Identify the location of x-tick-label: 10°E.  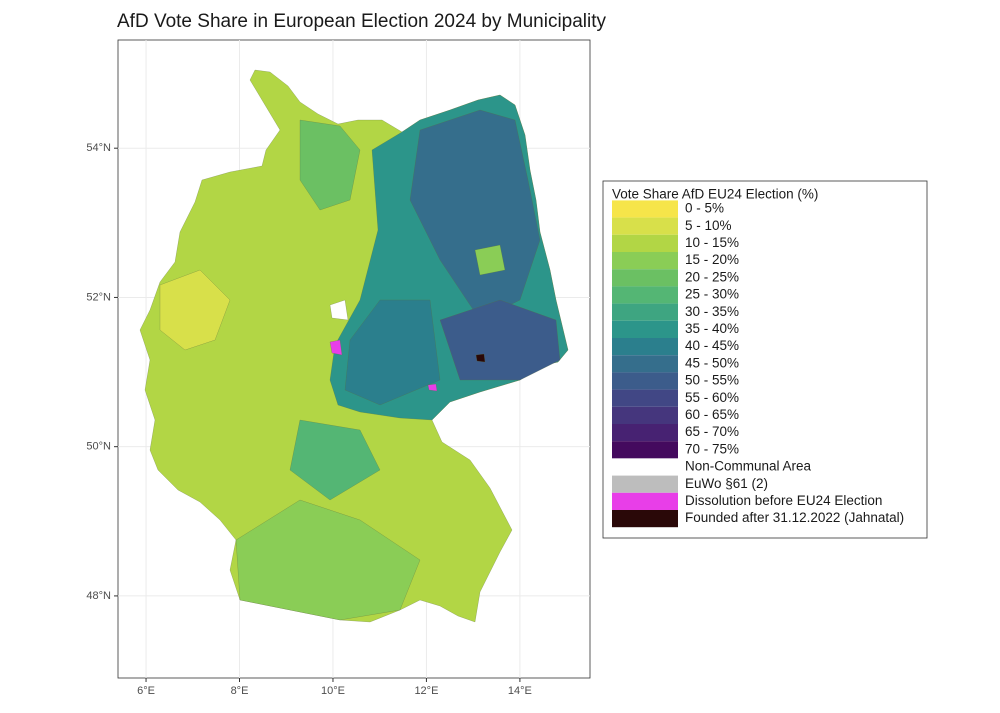
(333, 691).